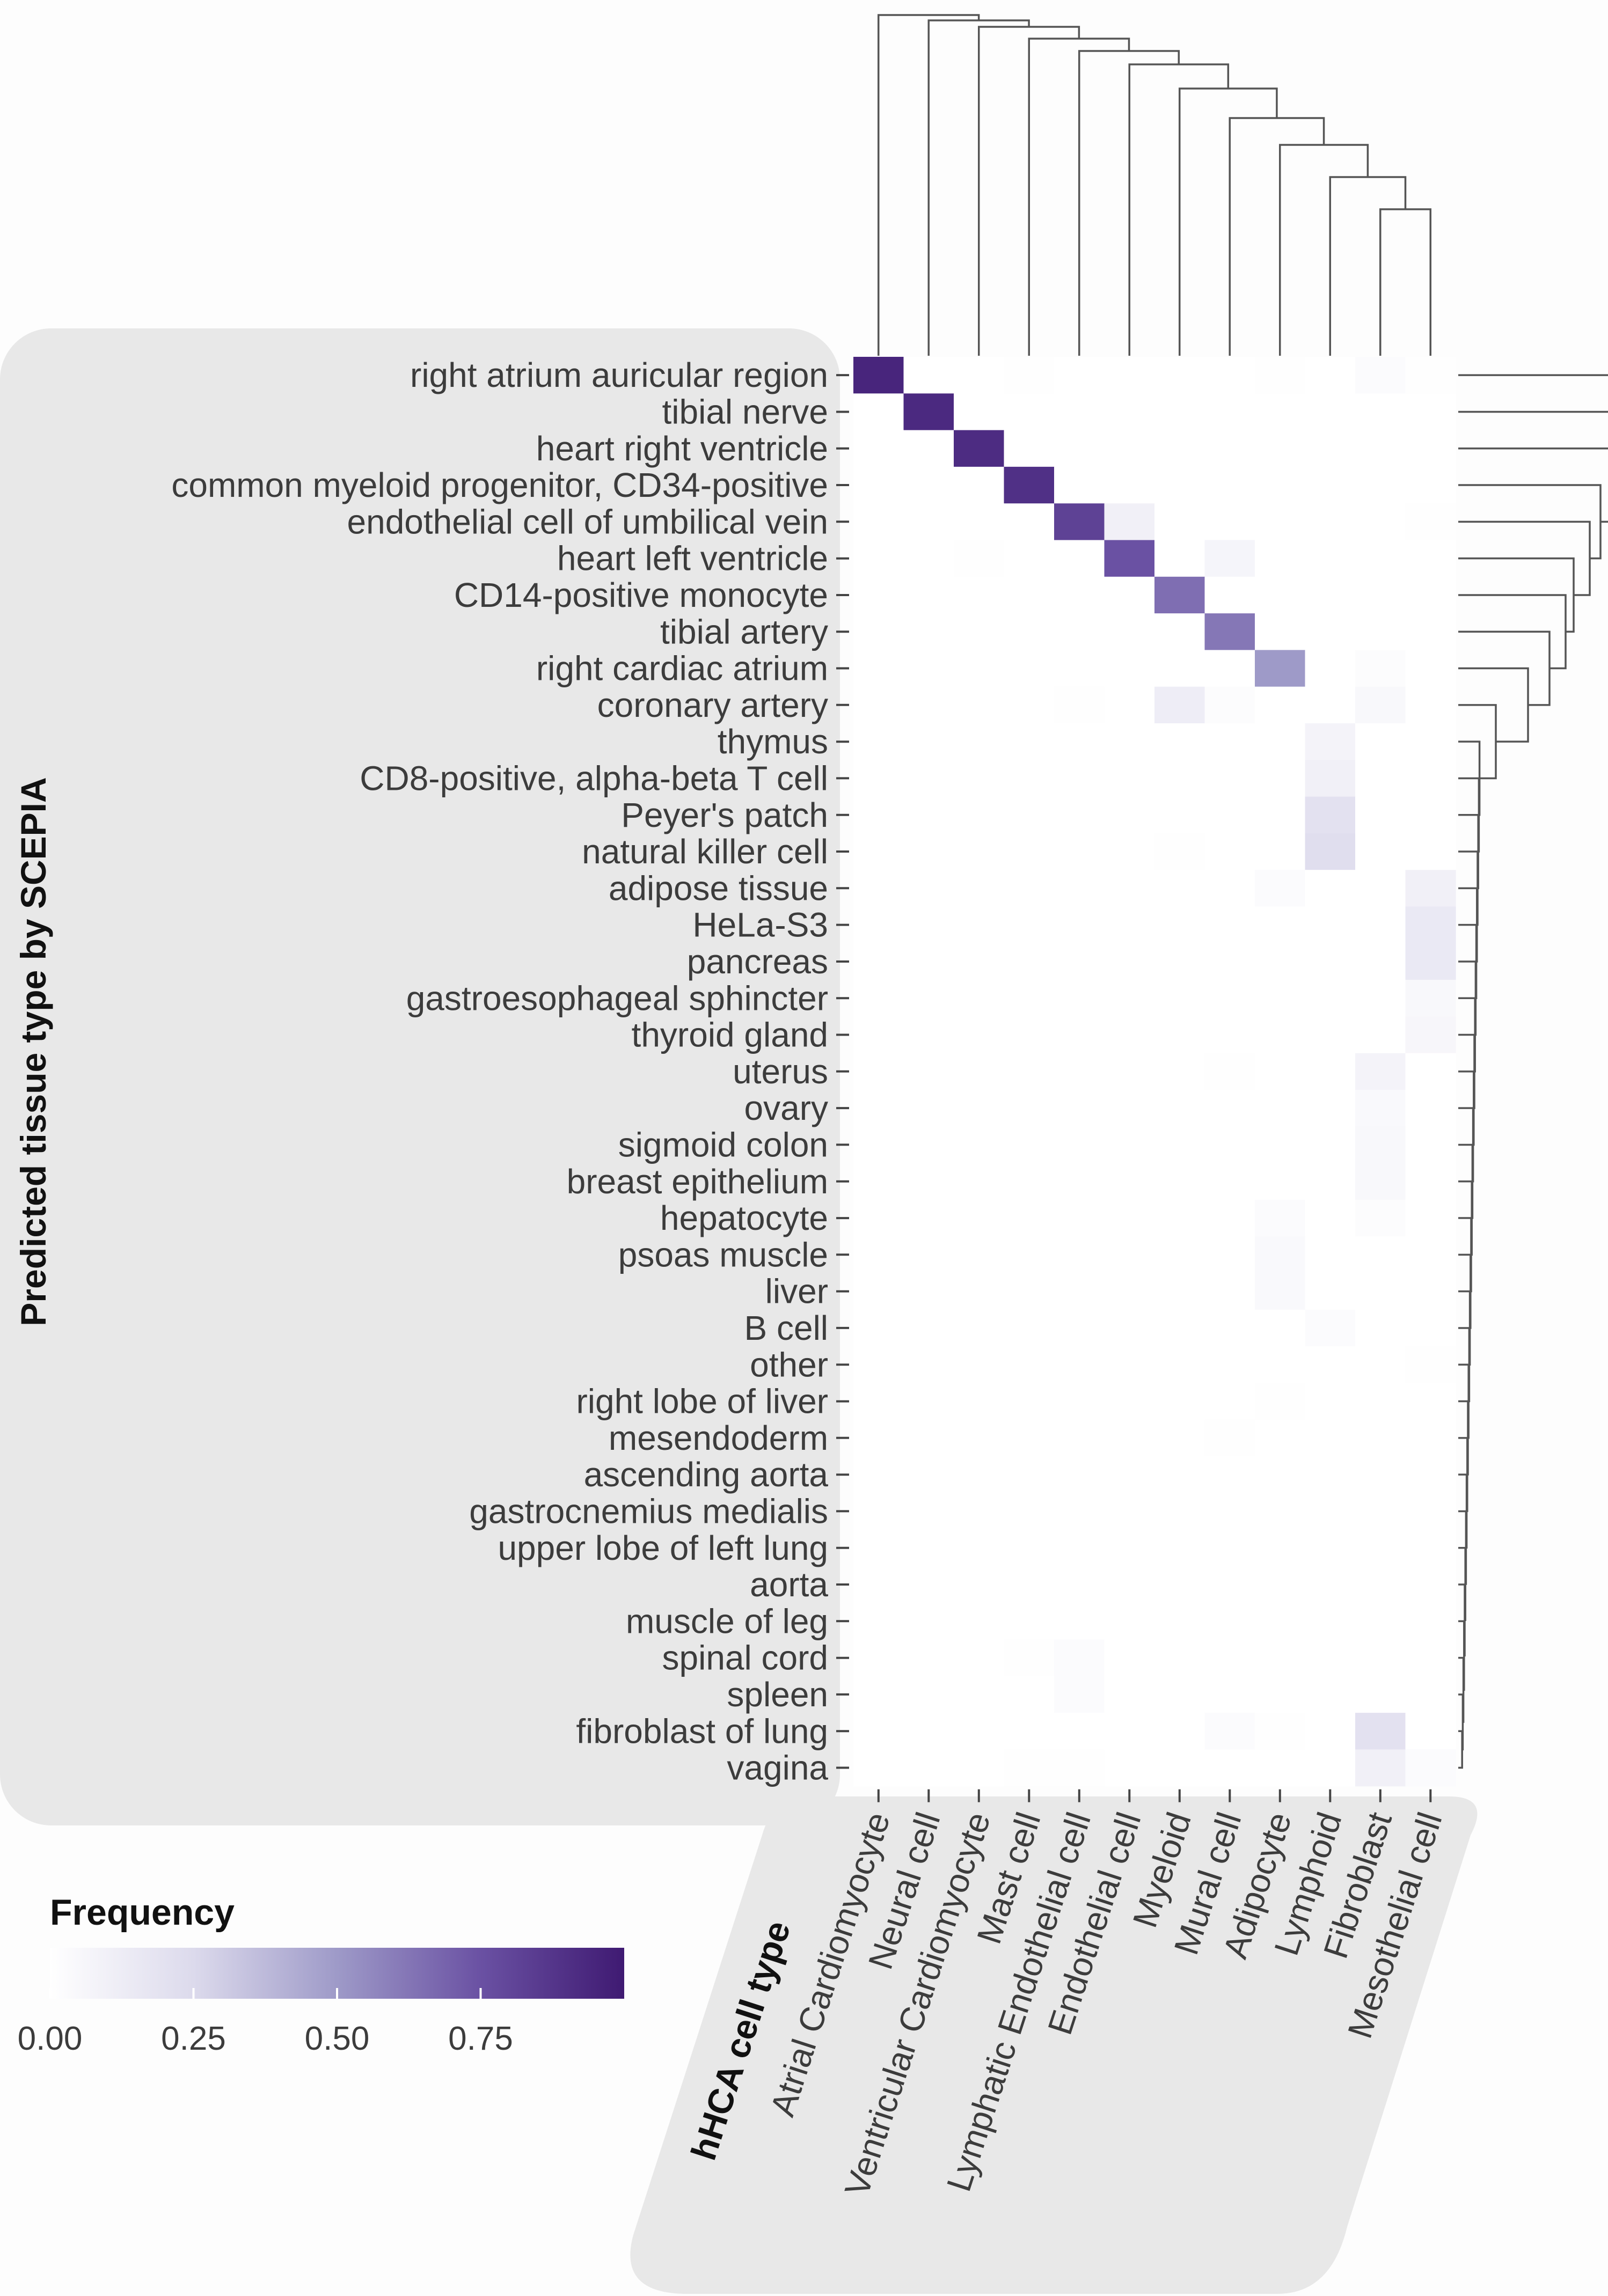  I want to click on row-label: gastroesophageal sphincter, so click(617, 998).